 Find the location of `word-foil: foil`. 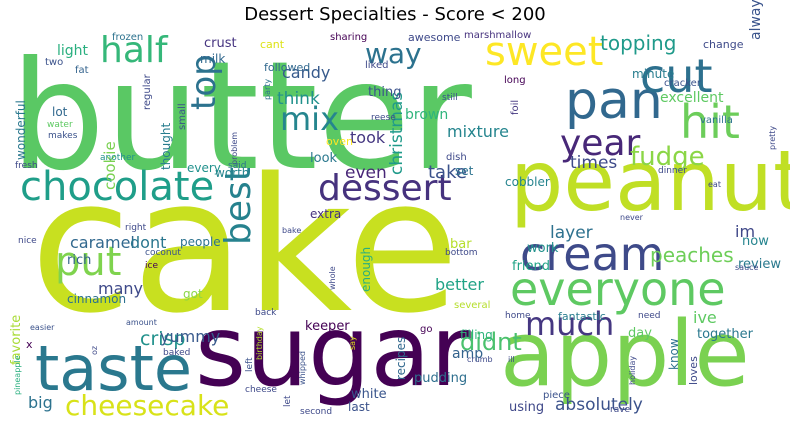

word-foil: foil is located at coordinates (515, 107).